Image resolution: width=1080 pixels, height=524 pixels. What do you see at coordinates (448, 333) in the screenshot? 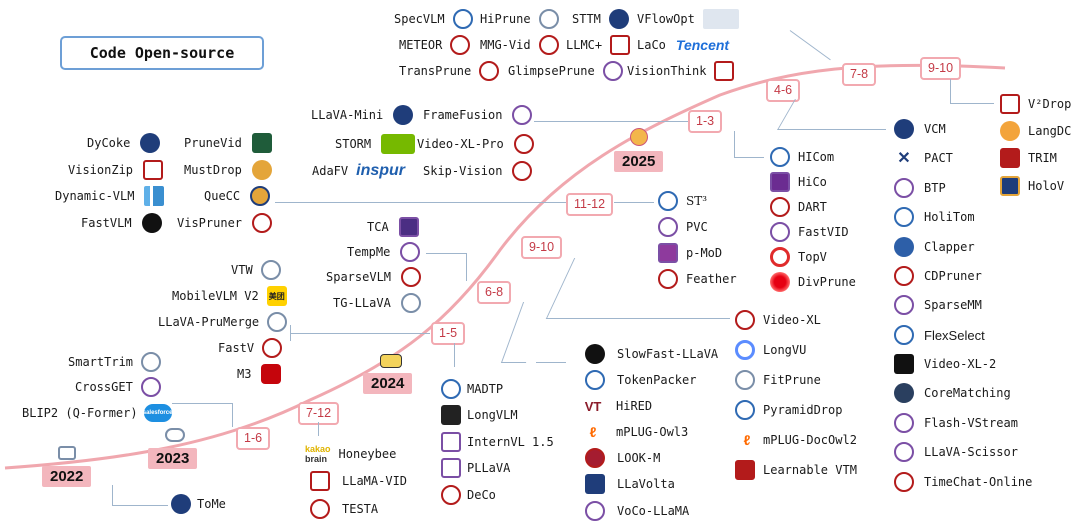
I see `period-2024-1-5: 1-5` at bounding box center [448, 333].